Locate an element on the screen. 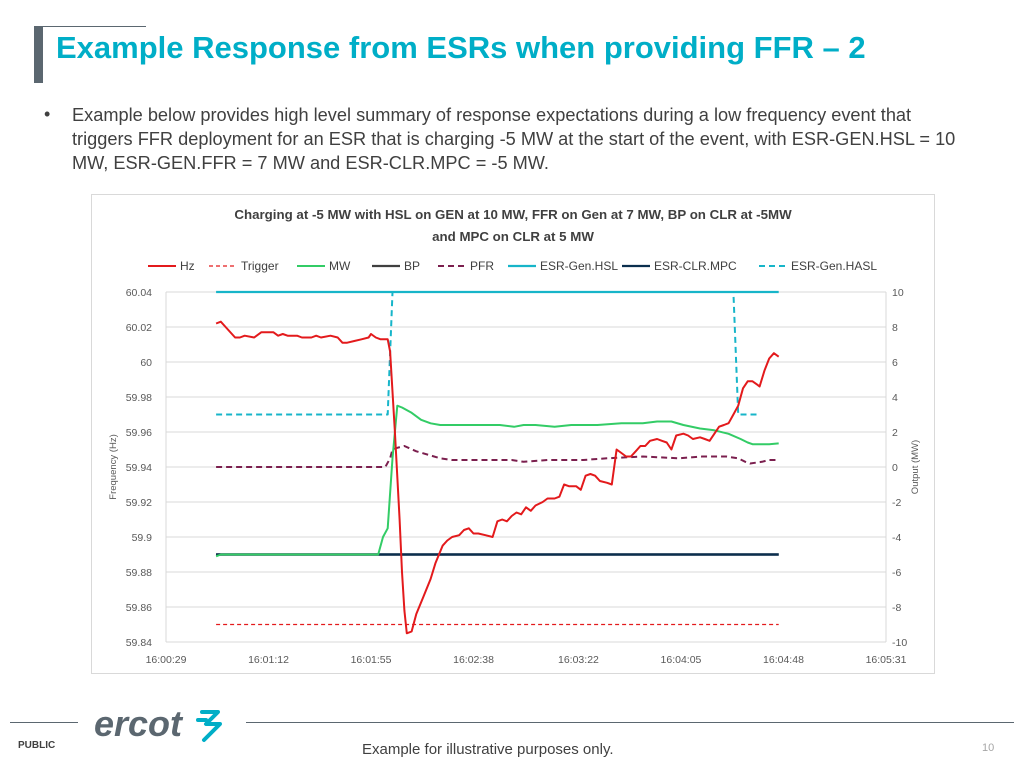 This screenshot has height=768, width=1024. y-tick-label-right: 0 is located at coordinates (895, 468).